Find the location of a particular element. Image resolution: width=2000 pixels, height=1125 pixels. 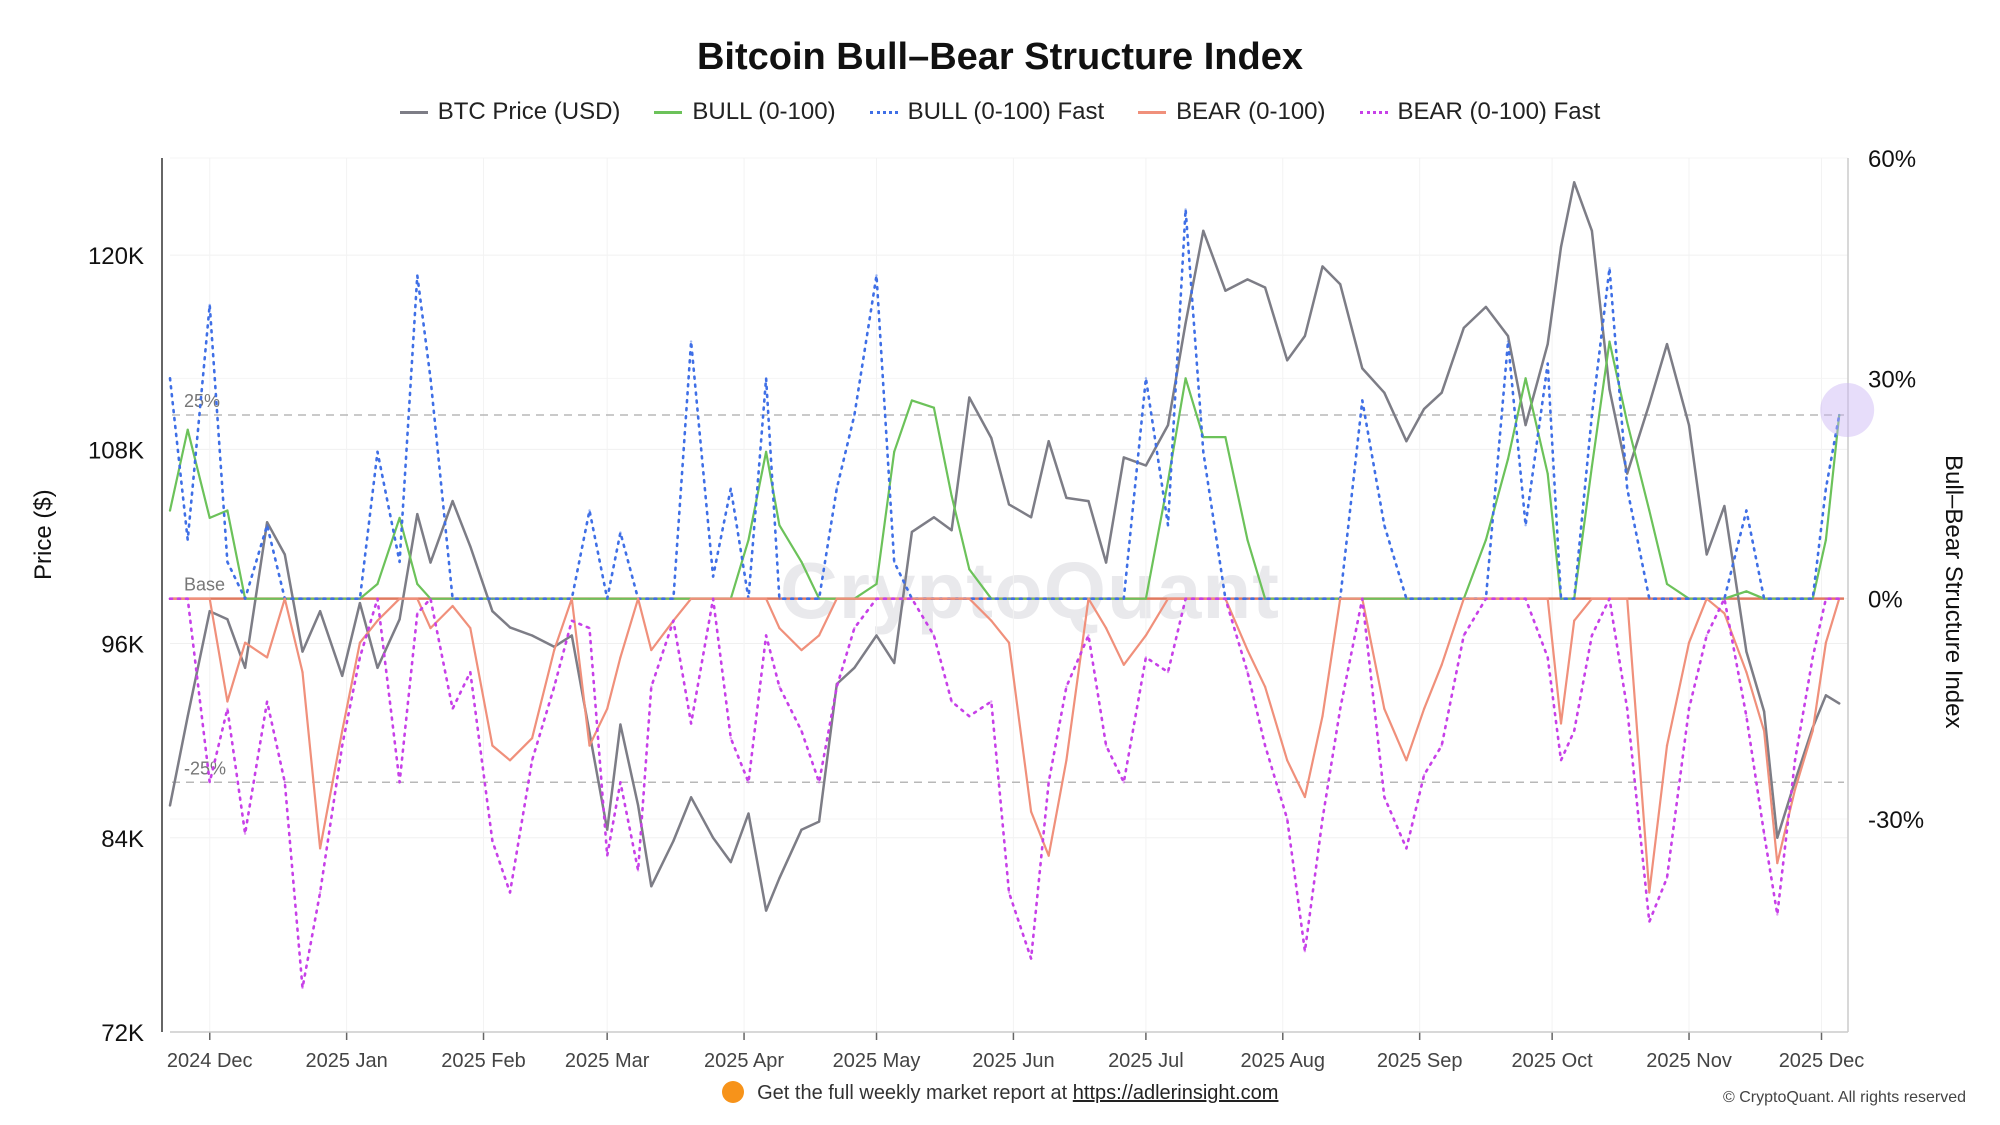

y-right-tick-label: 0% is located at coordinates (1885, 600).